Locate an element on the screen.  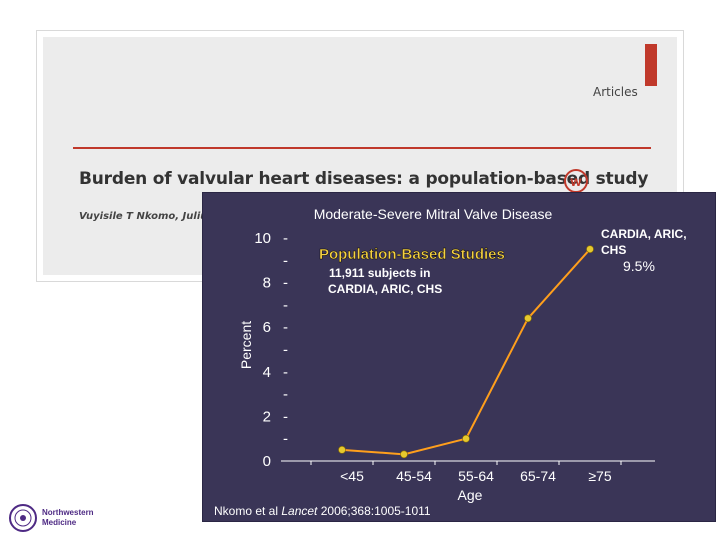
logo-line1: Northwestern is located at coordinates (68, 512).